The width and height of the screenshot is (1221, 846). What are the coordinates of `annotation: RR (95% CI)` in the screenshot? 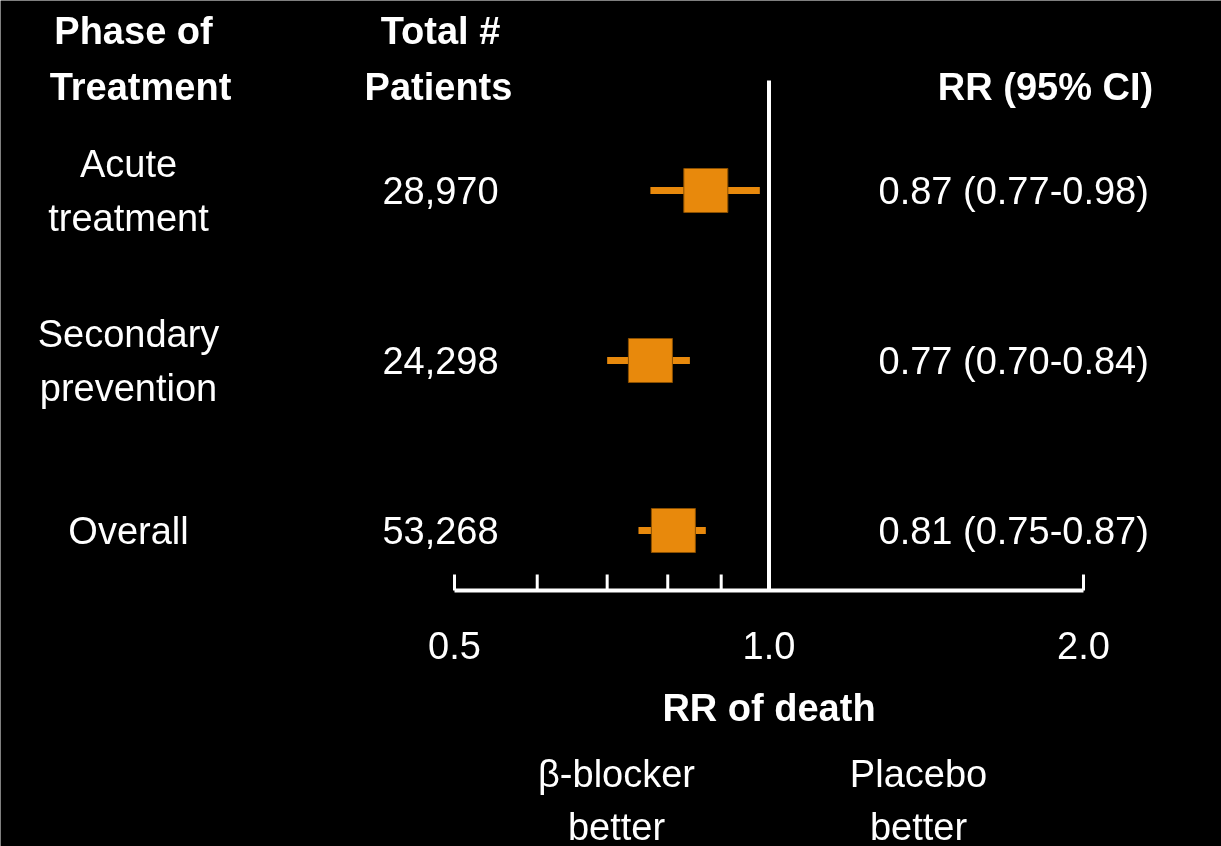 It's located at (1045, 86).